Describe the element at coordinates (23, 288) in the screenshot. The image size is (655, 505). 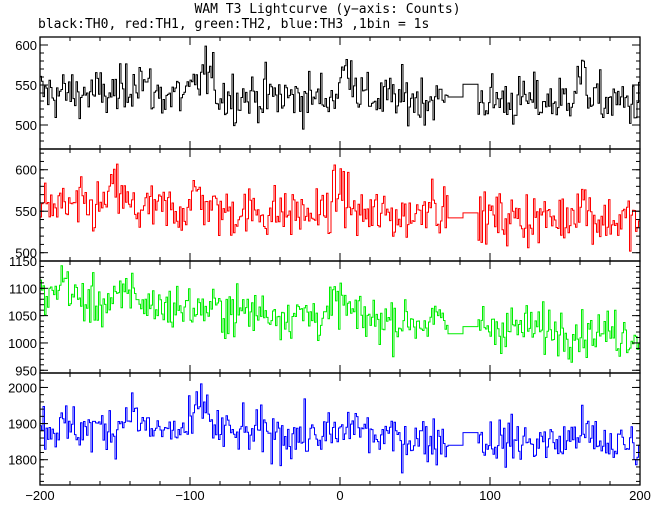
I see `y-tick-label: 1100` at that location.